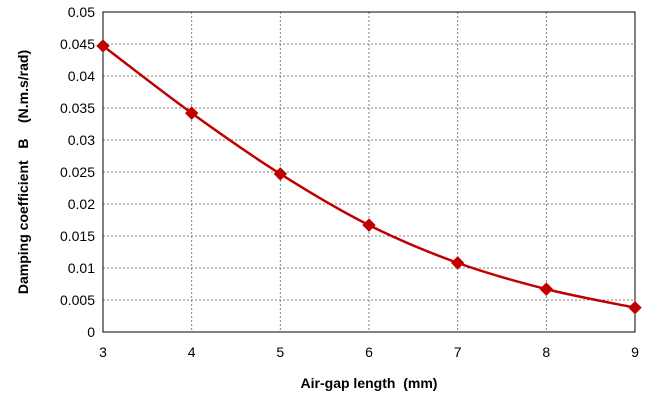 The height and width of the screenshot is (400, 665). What do you see at coordinates (77, 44) in the screenshot?
I see `y-tick-label: 0.045` at bounding box center [77, 44].